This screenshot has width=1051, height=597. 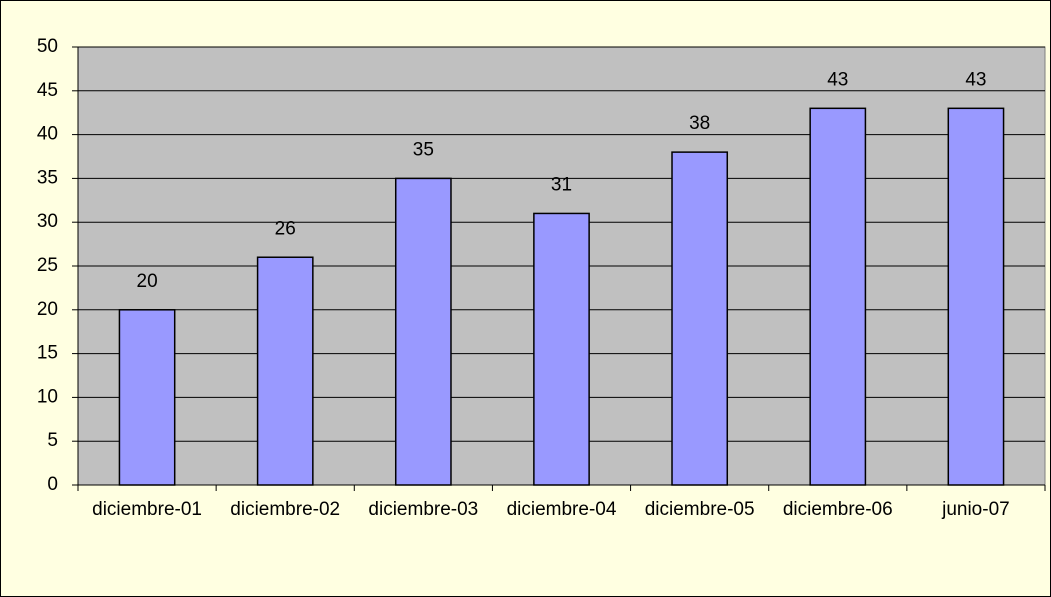 I want to click on y-tick-label: 30, so click(x=47, y=221).